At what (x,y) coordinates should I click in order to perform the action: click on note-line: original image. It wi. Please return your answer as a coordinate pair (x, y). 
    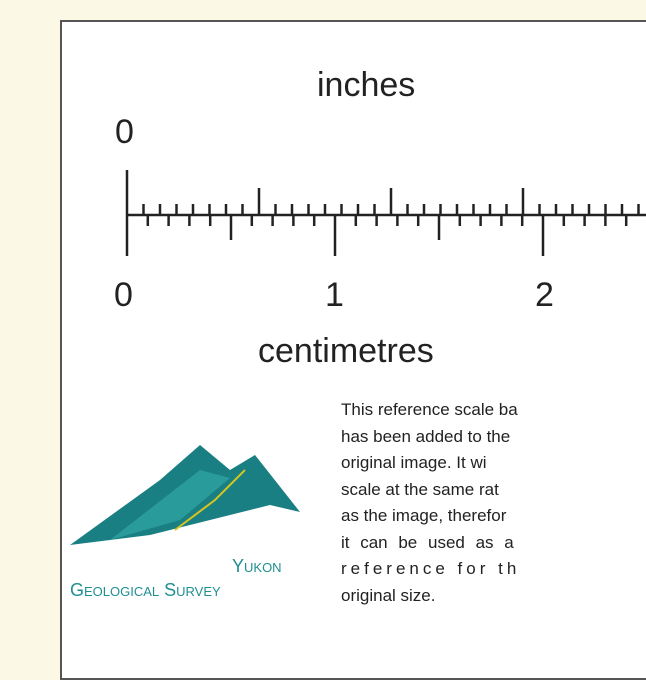
    Looking at the image, I should click on (414, 462).